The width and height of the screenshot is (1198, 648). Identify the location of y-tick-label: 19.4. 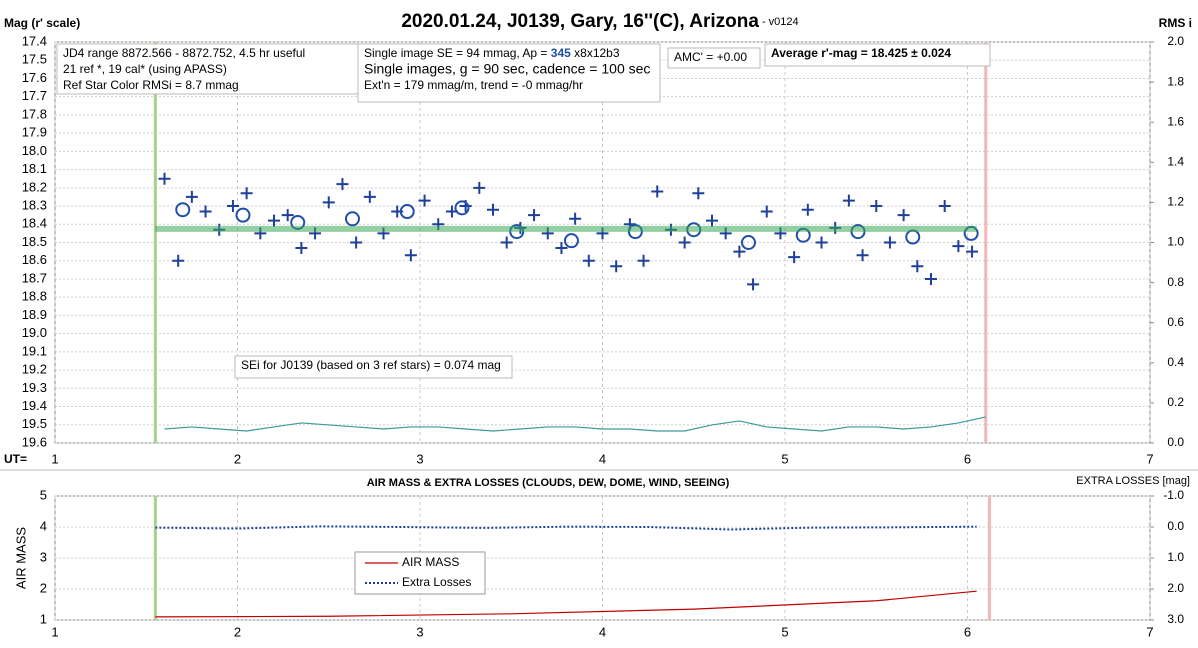
(34, 405).